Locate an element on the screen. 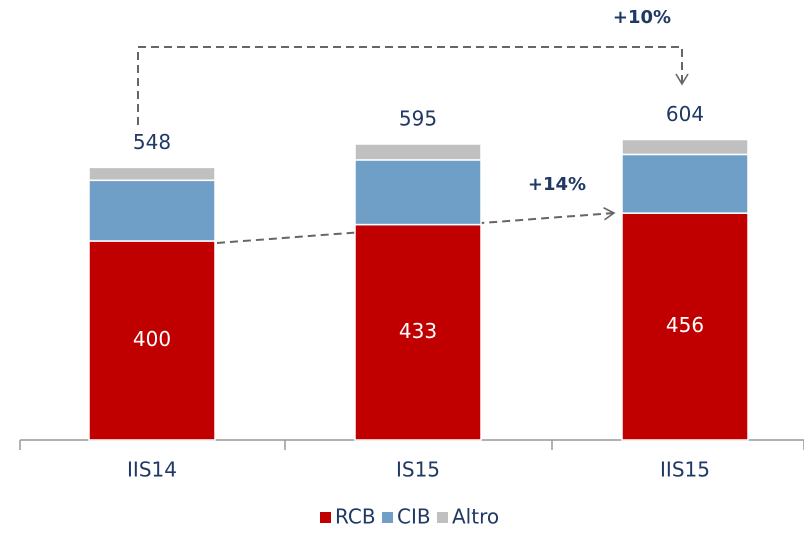 The height and width of the screenshot is (533, 804). total-label: 595 is located at coordinates (418, 118).